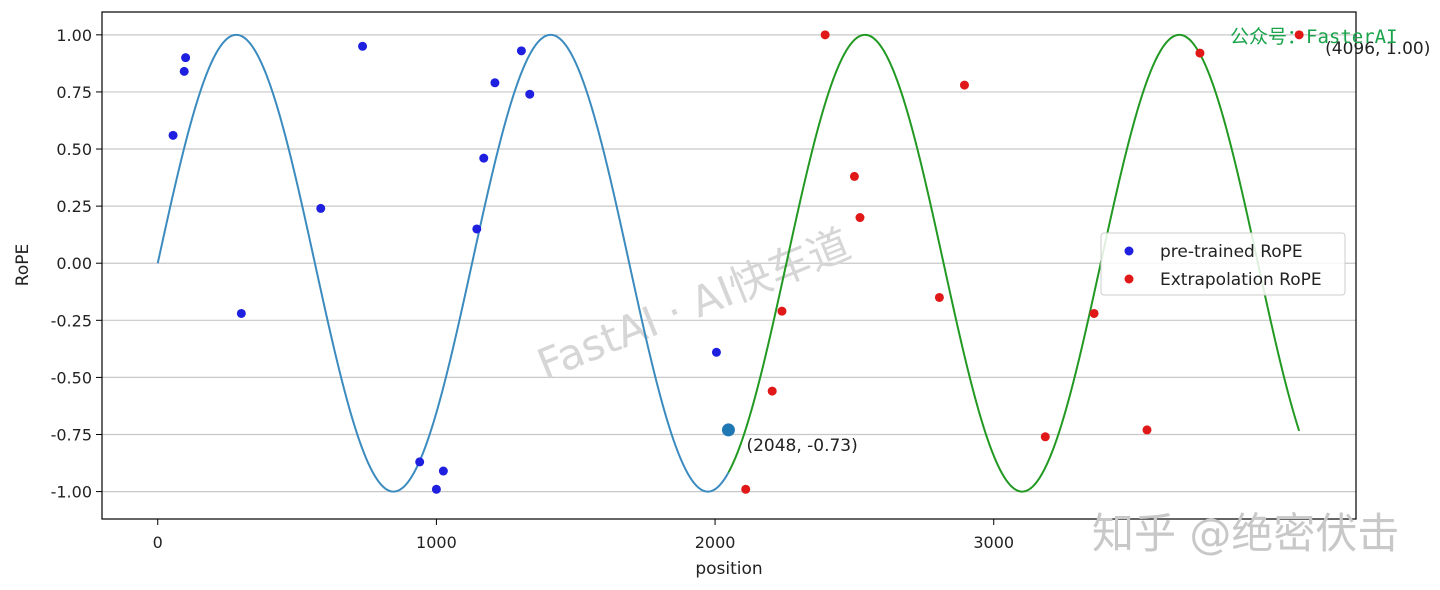  What do you see at coordinates (728, 430) in the screenshot?
I see `highlight-point` at bounding box center [728, 430].